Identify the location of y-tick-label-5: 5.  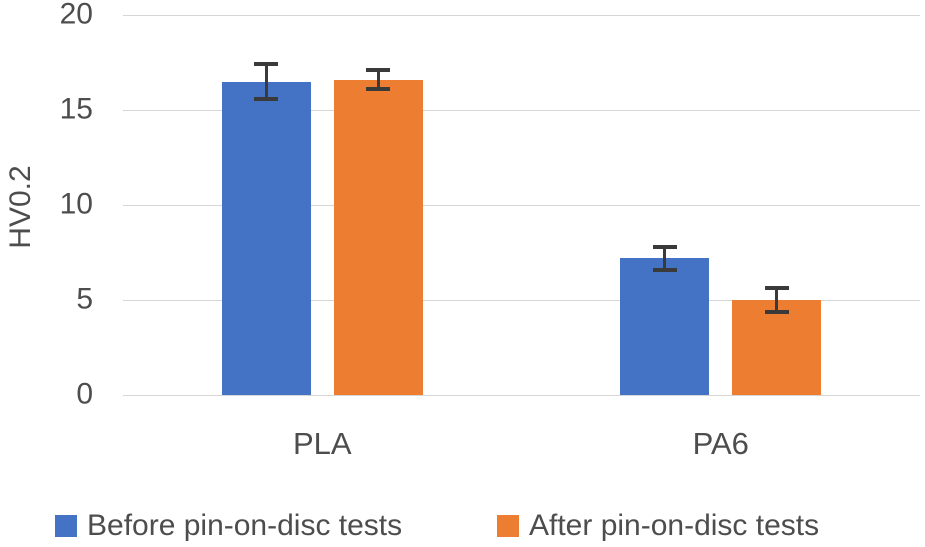
(84, 299).